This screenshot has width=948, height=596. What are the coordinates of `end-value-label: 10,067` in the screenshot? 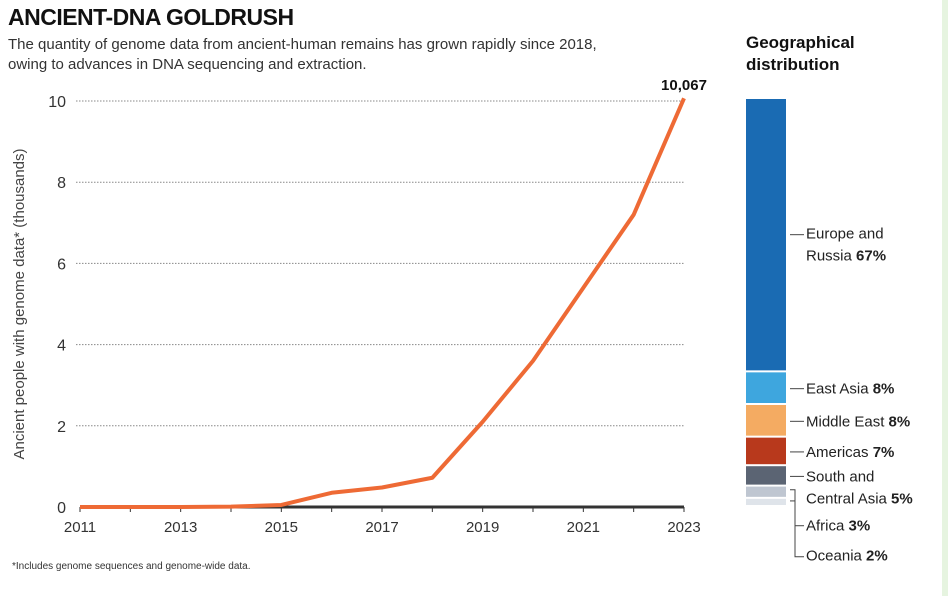 It's located at (684, 85).